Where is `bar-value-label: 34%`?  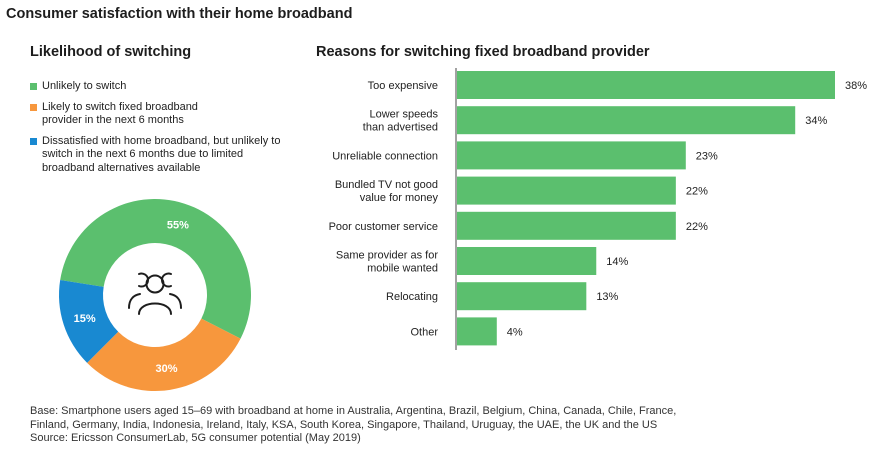 bar-value-label: 34% is located at coordinates (816, 121).